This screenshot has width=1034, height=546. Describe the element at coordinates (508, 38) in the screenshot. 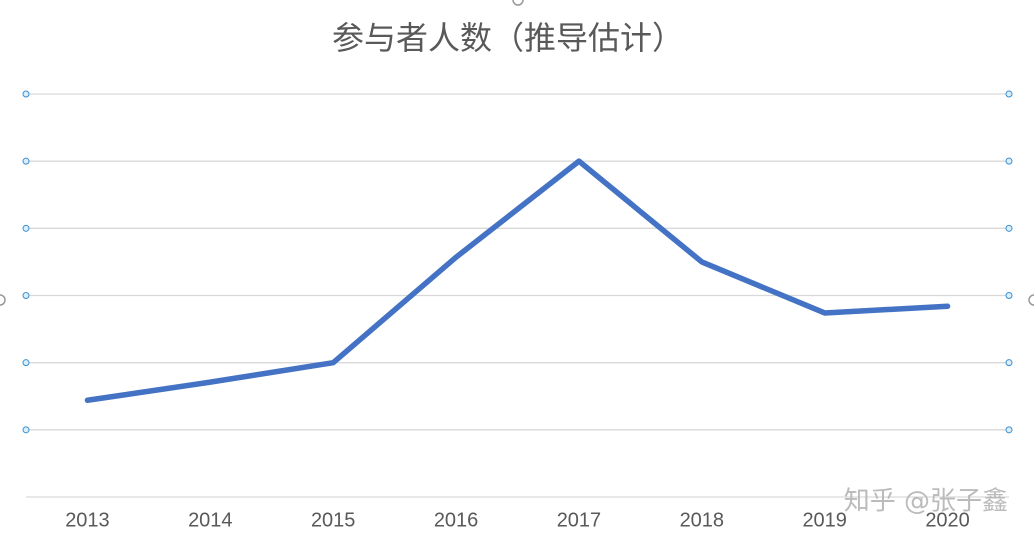

I see `chart-title: 参与者人数（推导估计）` at that location.